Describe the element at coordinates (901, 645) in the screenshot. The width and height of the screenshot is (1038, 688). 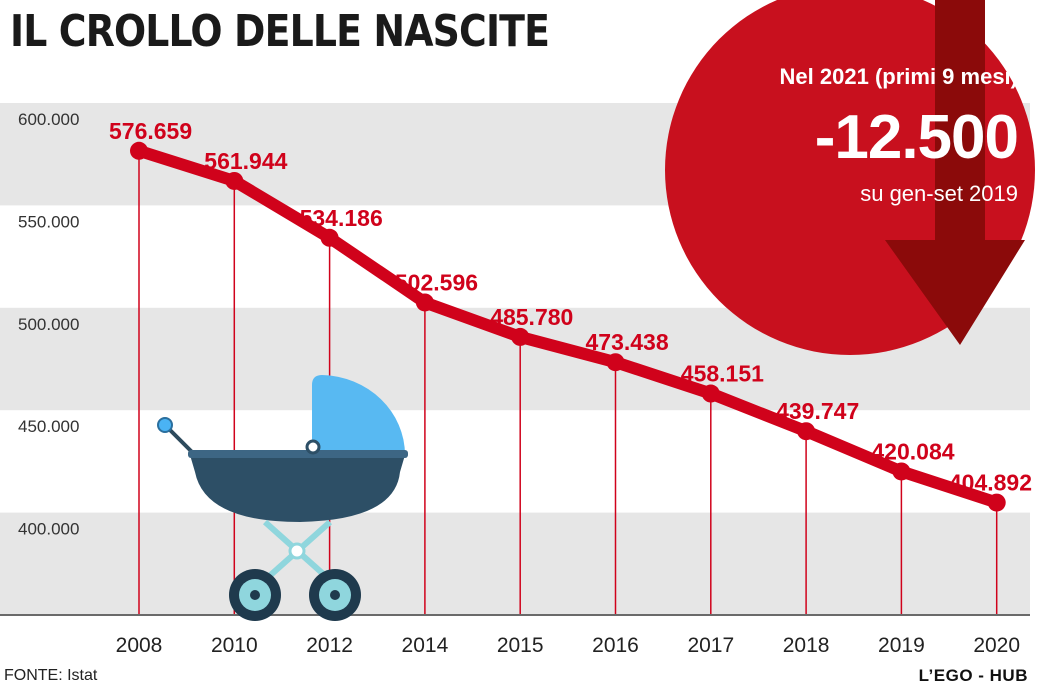
I see `x-tick-label: 2019` at that location.